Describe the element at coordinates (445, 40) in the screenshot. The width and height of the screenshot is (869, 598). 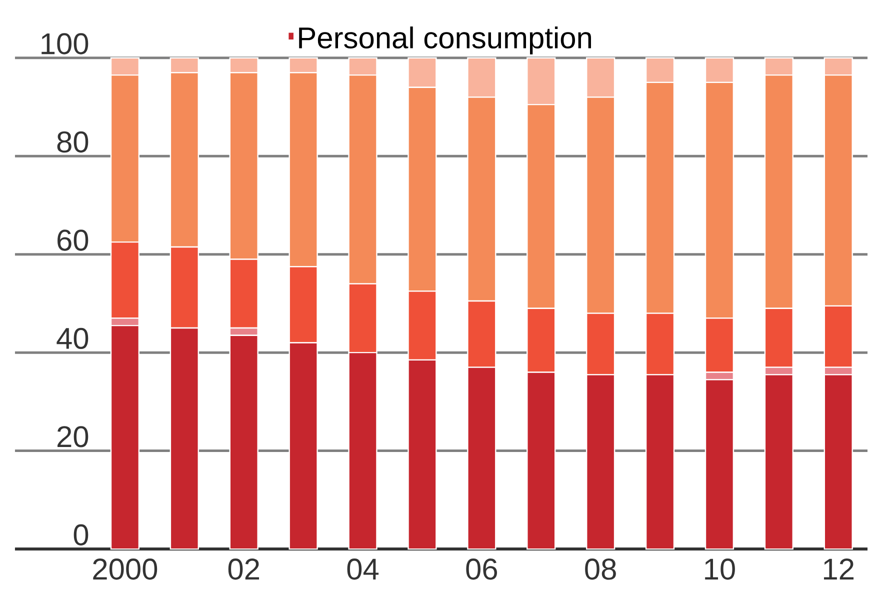
I see `legend-label: Personal consumption` at that location.